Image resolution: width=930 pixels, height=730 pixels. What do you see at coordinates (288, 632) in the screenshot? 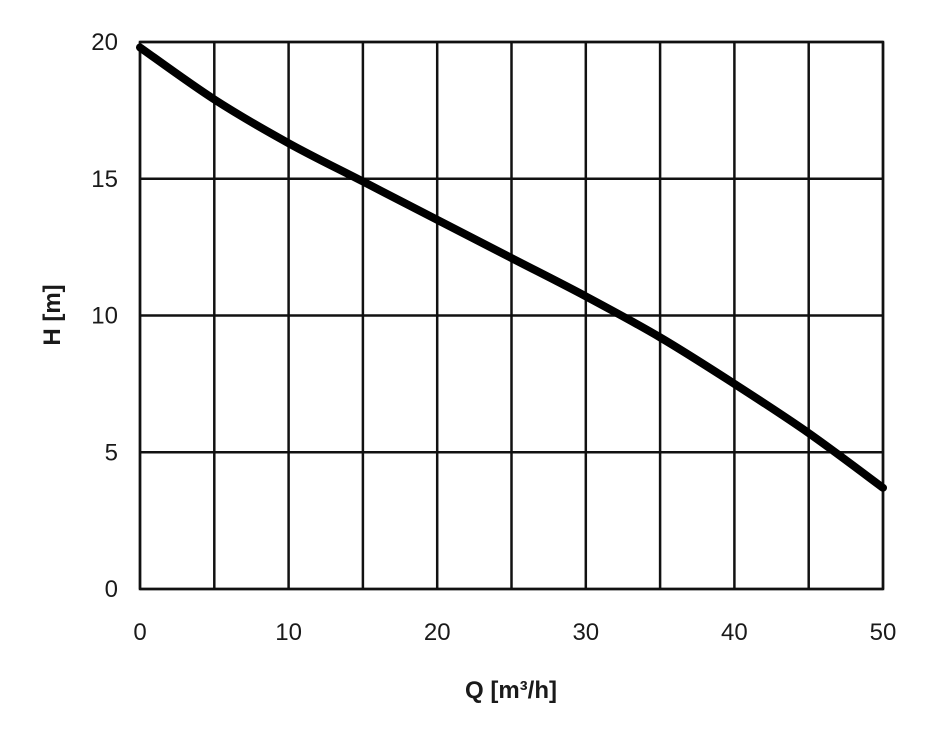
I see `x-tick-label: 10` at bounding box center [288, 632].